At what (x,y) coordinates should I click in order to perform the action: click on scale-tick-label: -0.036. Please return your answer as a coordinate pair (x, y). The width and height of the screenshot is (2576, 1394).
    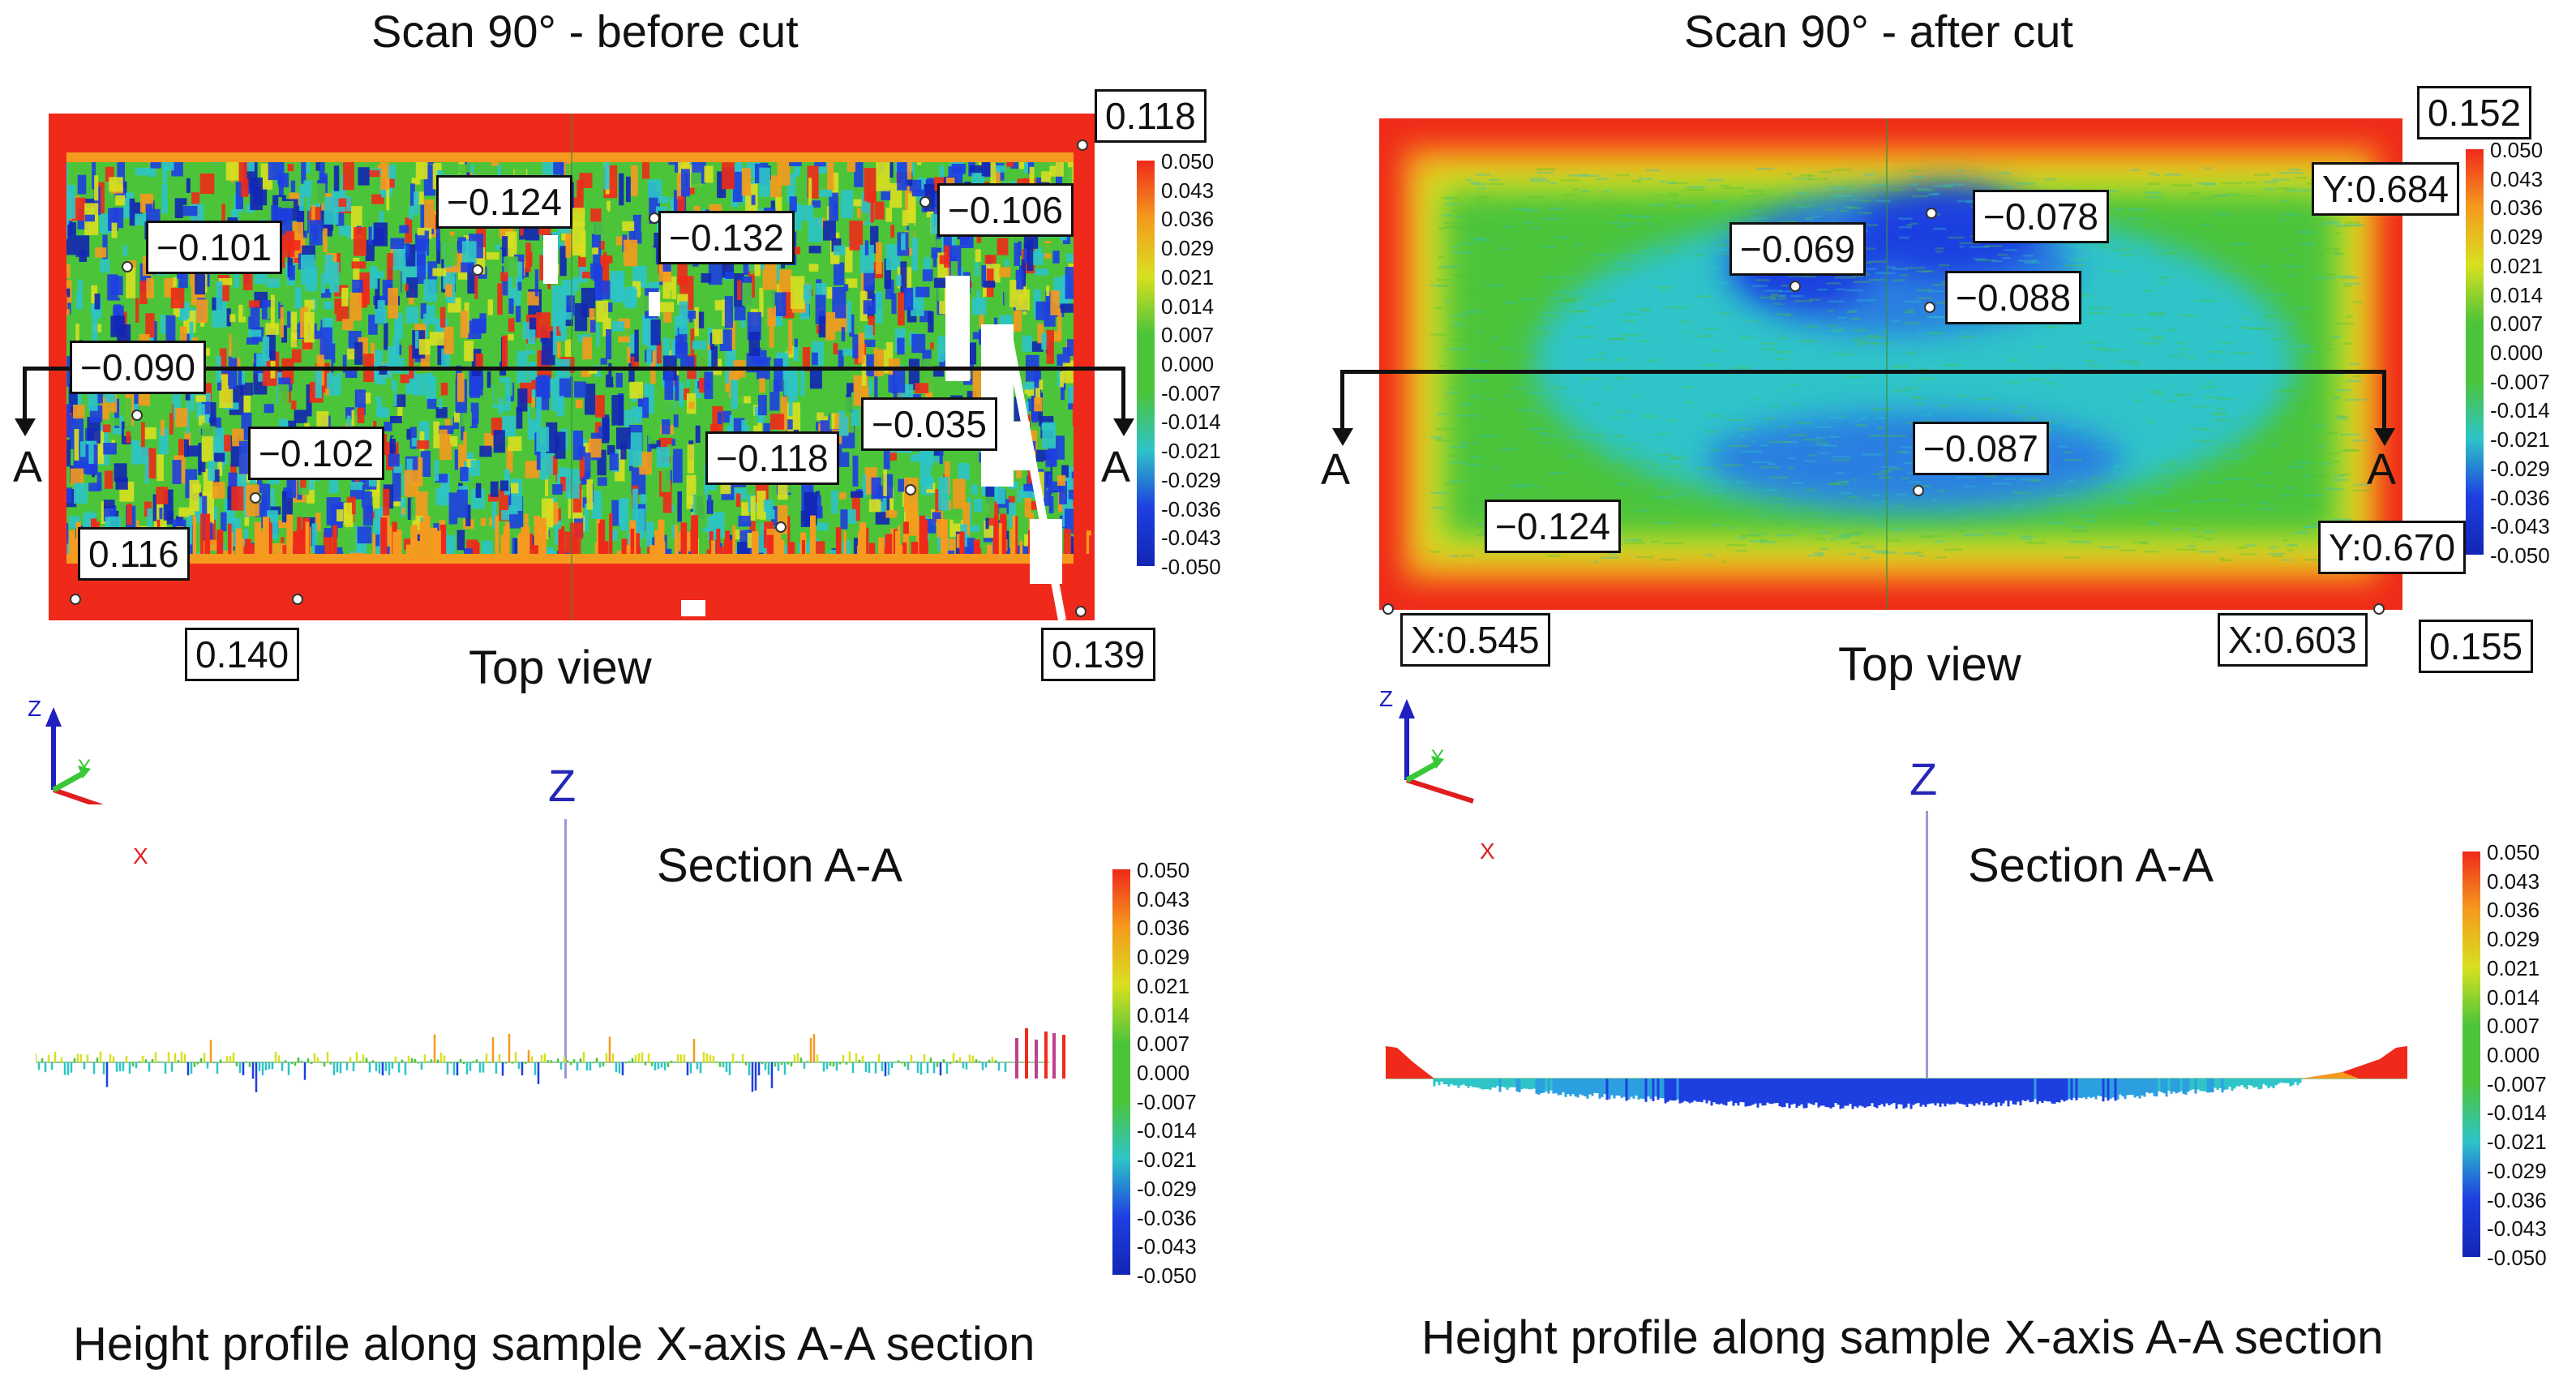
    Looking at the image, I should click on (1191, 508).